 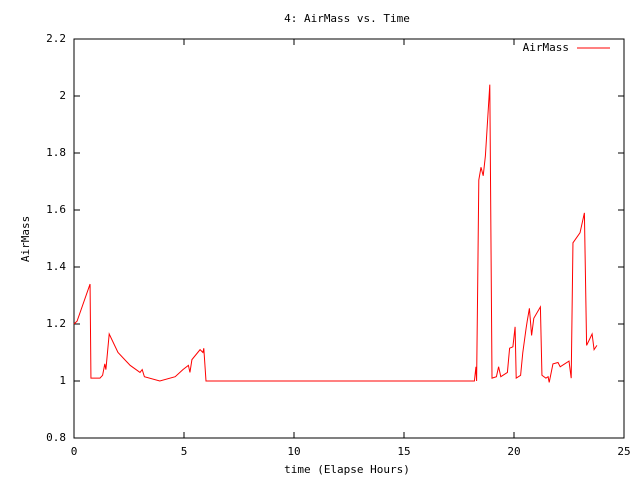 I want to click on x-tick-label: 0, so click(x=74, y=451).